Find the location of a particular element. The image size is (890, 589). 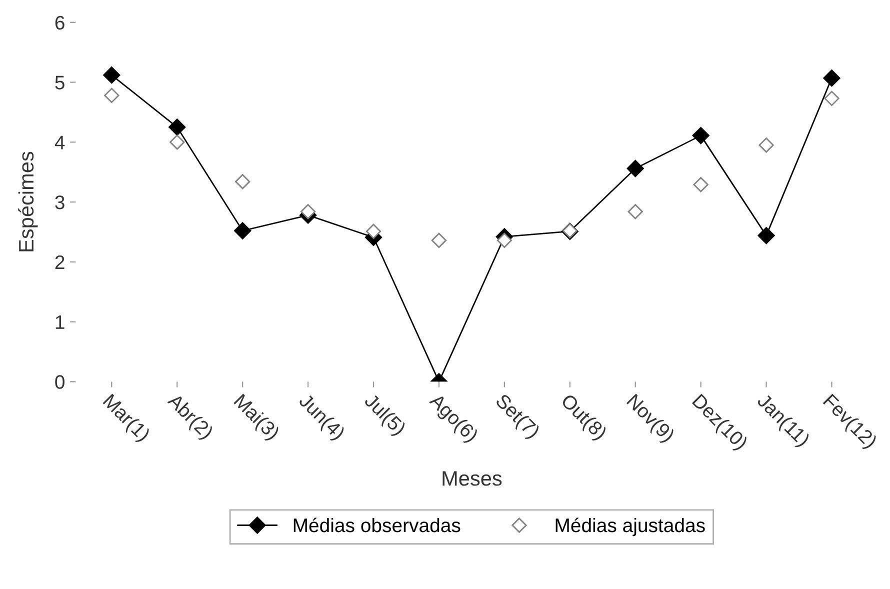

y-tick-label: 2 is located at coordinates (59, 262).